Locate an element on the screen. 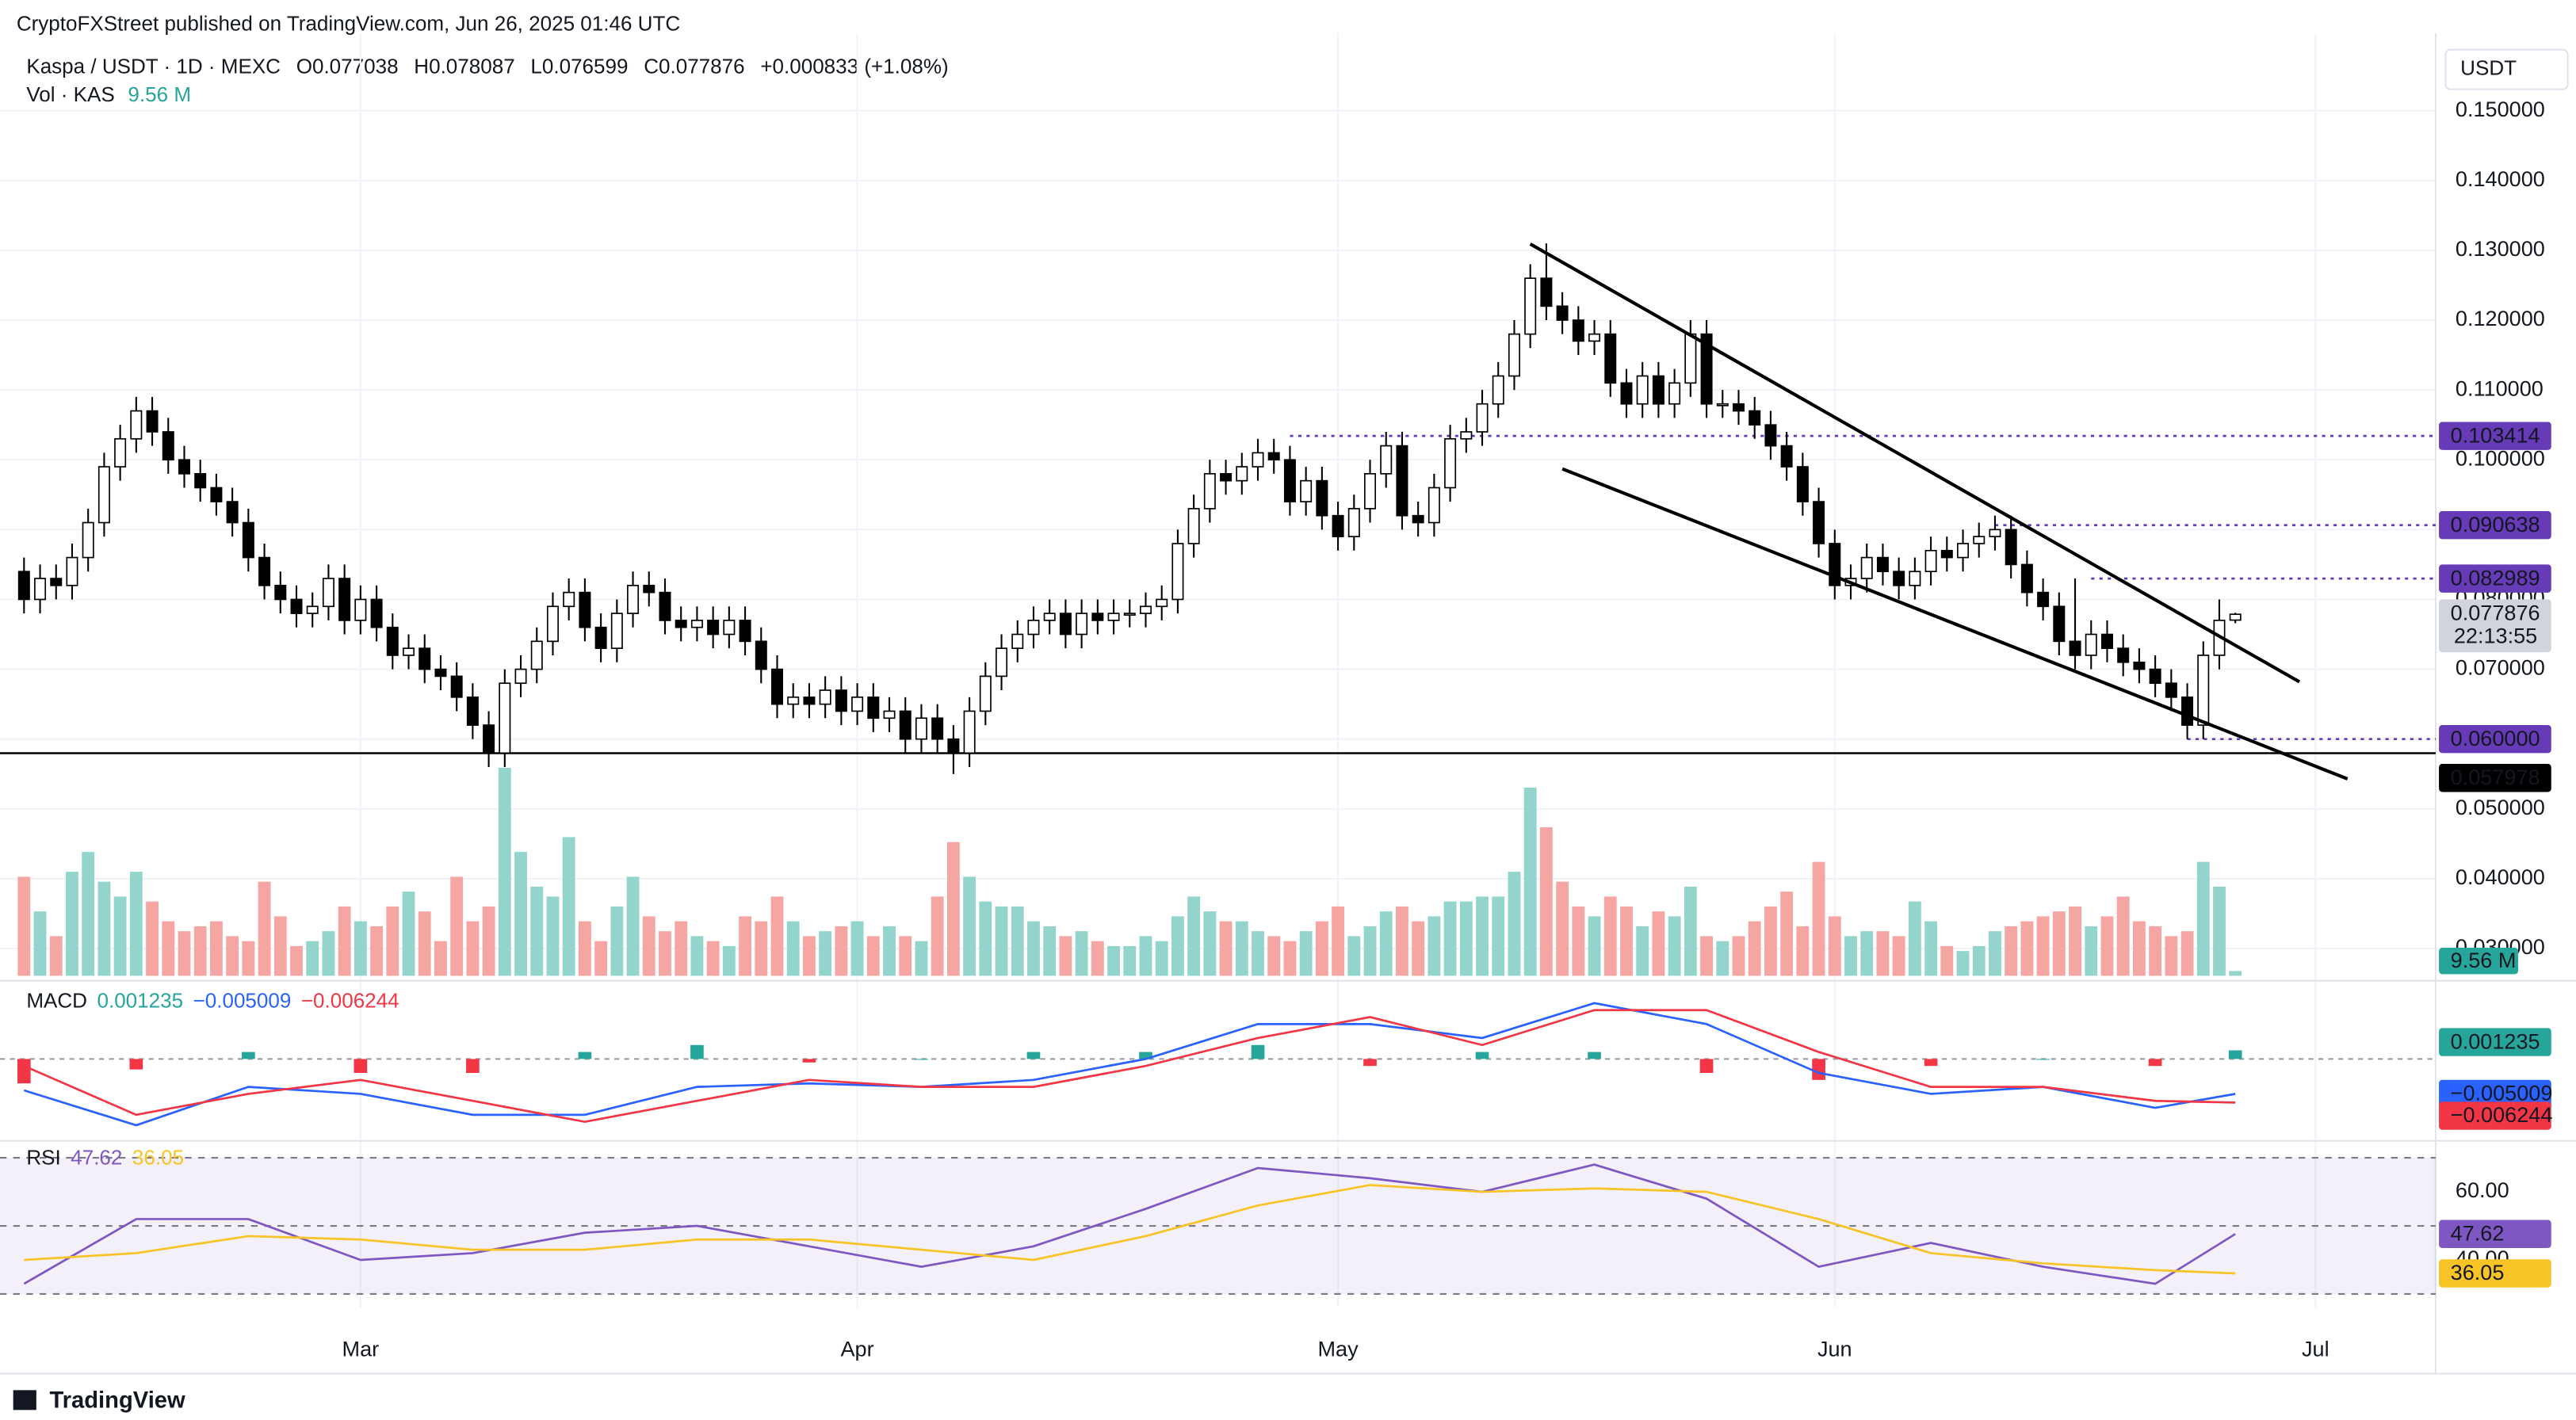 This screenshot has height=1420, width=2576. hist-label-box is located at coordinates (2495, 1042).